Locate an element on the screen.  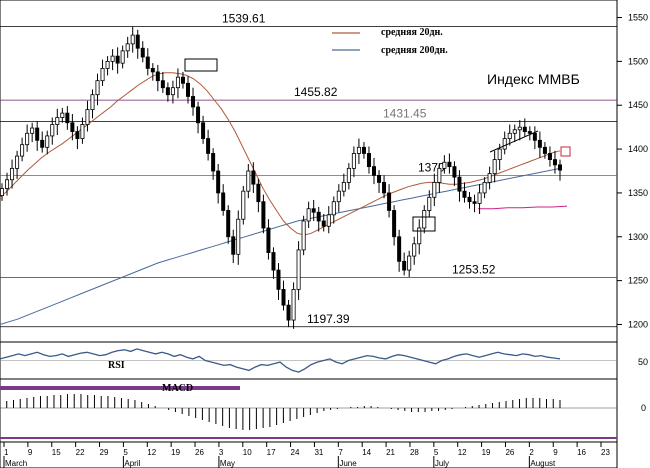
legend-ma20-label: средняя 20дн. is located at coordinates (412, 32).